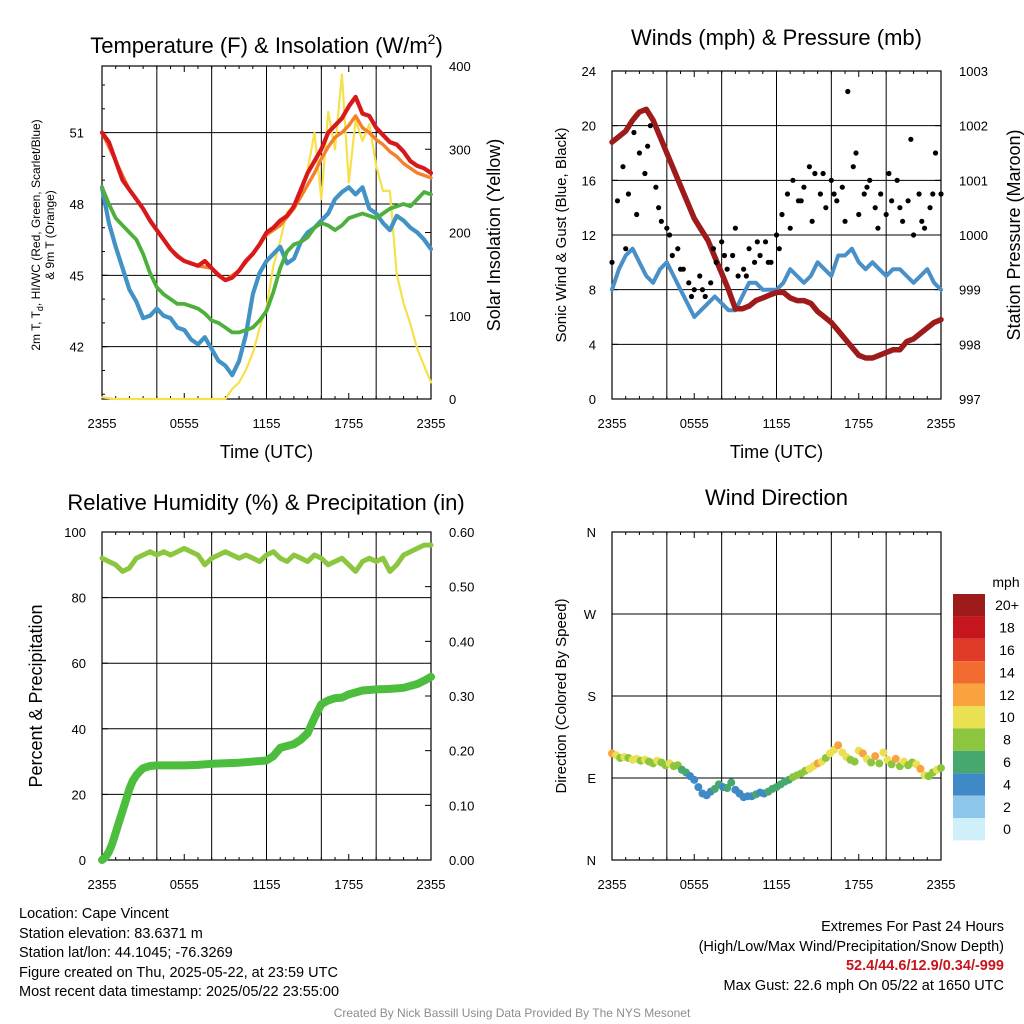  I want to click on extremes-values: 52.4/44.6/12.9/0.34/-999, so click(924, 966).